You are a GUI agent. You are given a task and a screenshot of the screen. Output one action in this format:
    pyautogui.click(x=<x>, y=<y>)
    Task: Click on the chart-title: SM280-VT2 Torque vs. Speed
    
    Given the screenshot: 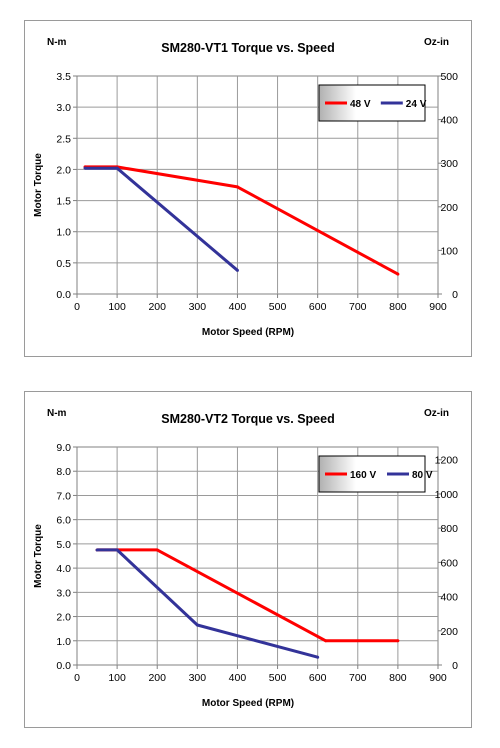 What is the action you would take?
    pyautogui.click(x=247, y=419)
    